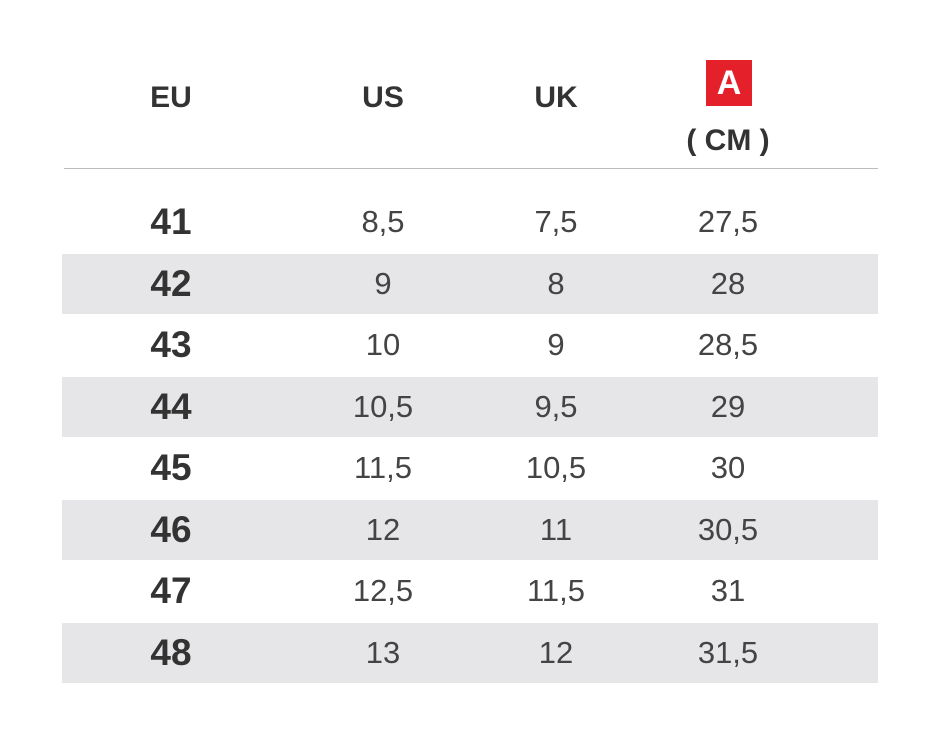 Image resolution: width=932 pixels, height=729 pixels. I want to click on table-row: 48 13 12 31,5, so click(470, 652).